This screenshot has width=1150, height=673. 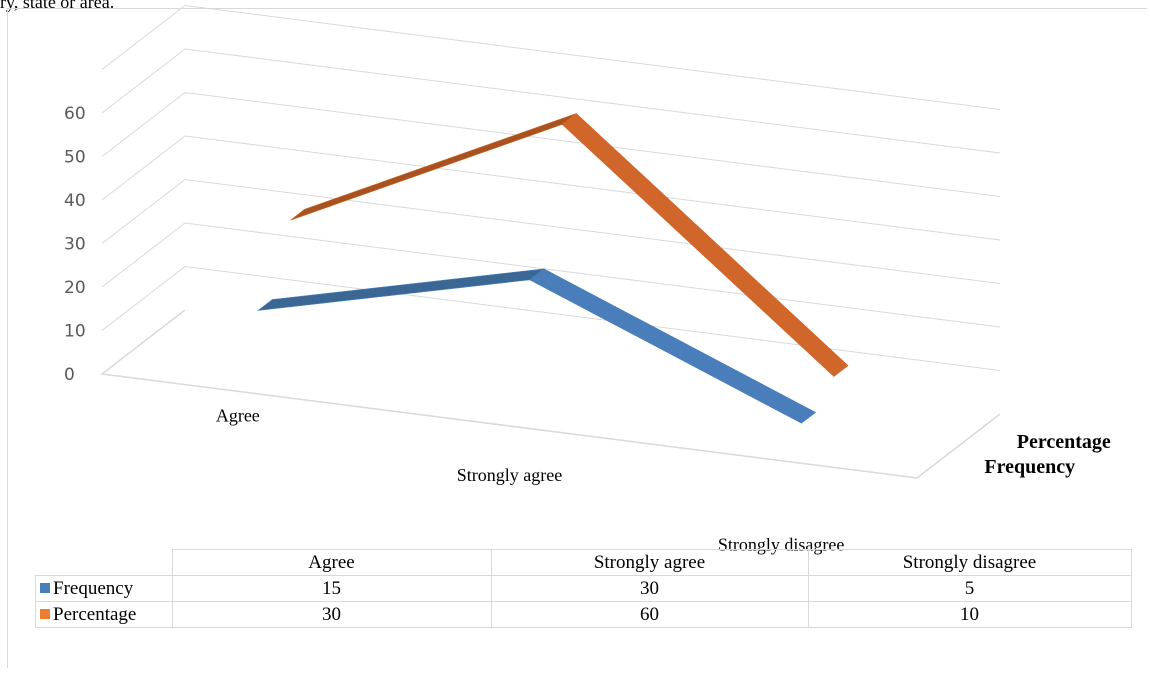 I want to click on y-tick-label: 60, so click(x=75, y=114).